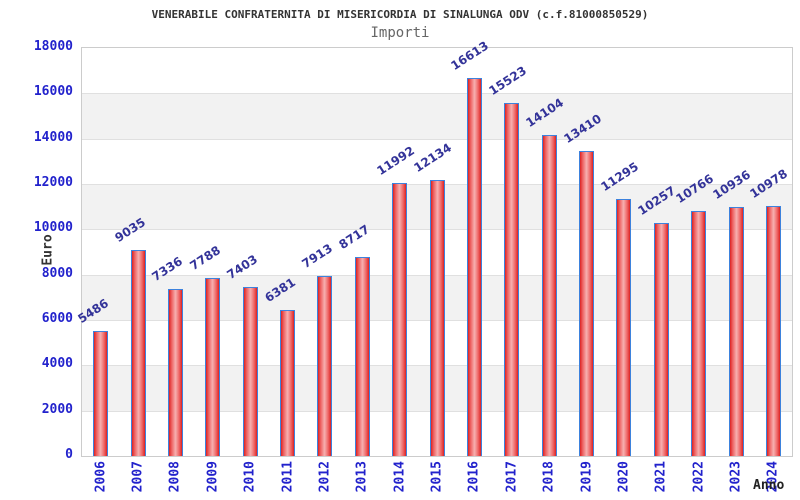 This screenshot has height=500, width=800. I want to click on bar-2007, so click(138, 353).